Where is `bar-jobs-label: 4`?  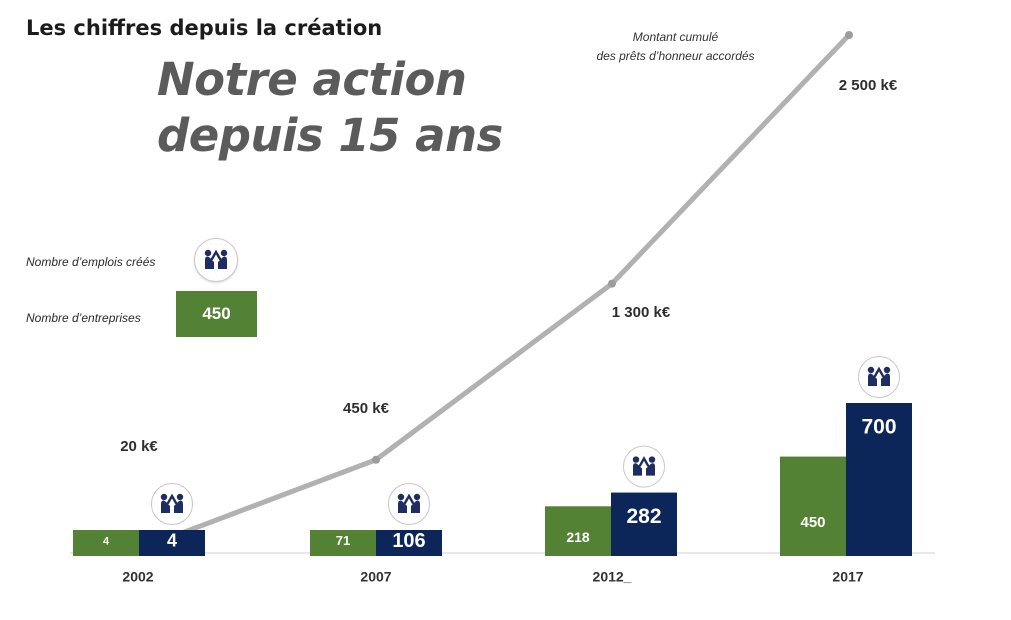 bar-jobs-label: 4 is located at coordinates (172, 540).